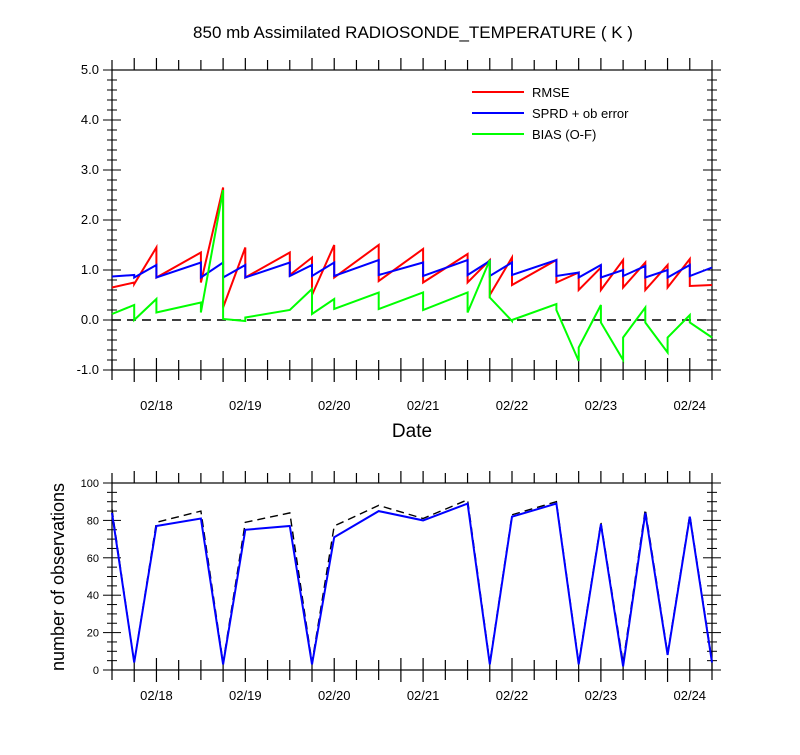 The height and width of the screenshot is (755, 800). Describe the element at coordinates (245, 405) in the screenshot. I see `top-x-tick-label: 02/19` at that location.